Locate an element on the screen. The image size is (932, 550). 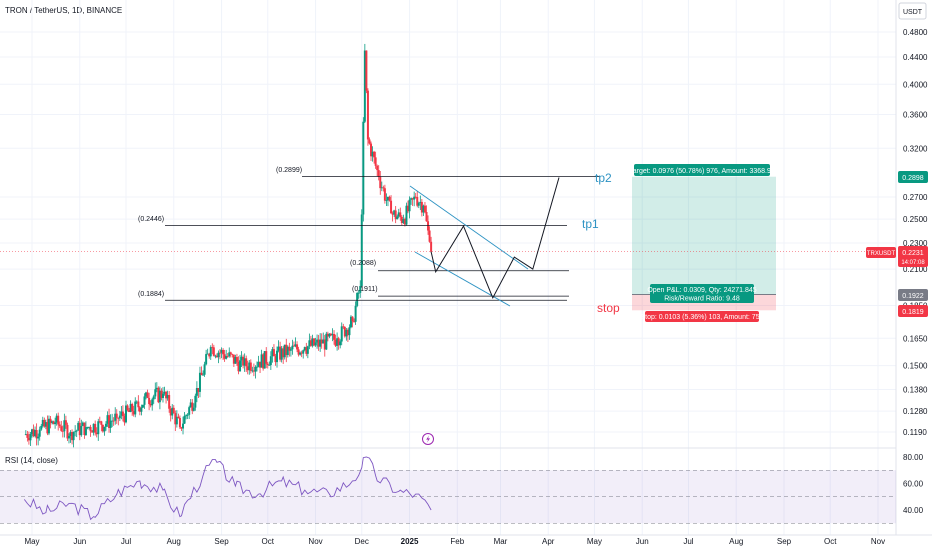
price-tick-label: 0.4000 is located at coordinates (915, 84).